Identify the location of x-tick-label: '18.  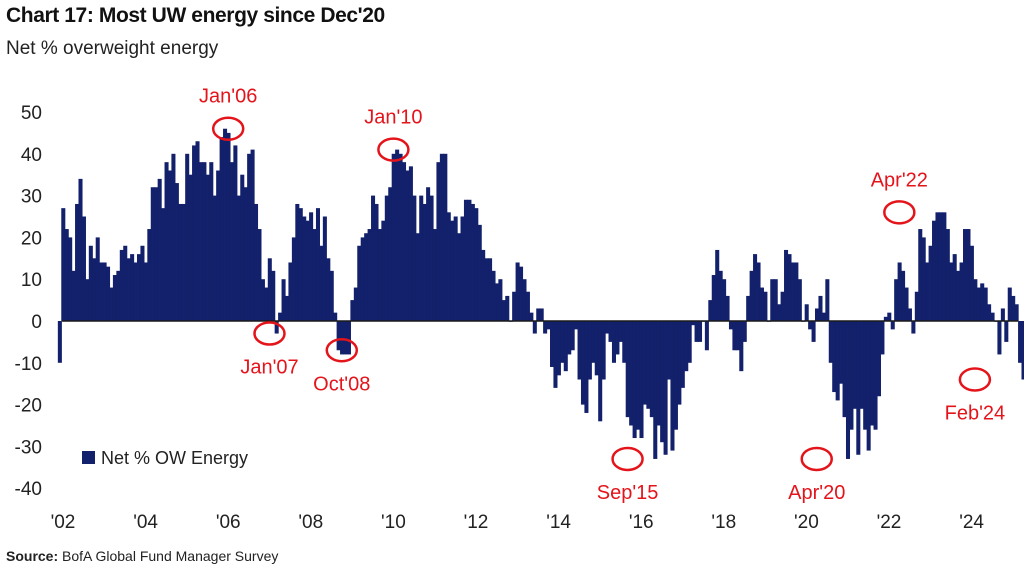
(723, 522).